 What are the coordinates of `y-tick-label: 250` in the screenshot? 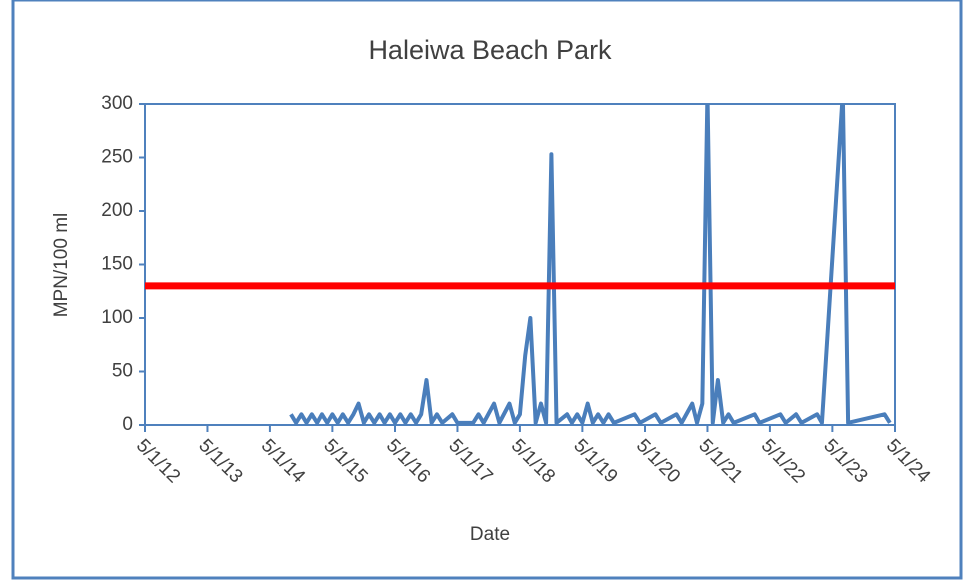 It's located at (117, 157).